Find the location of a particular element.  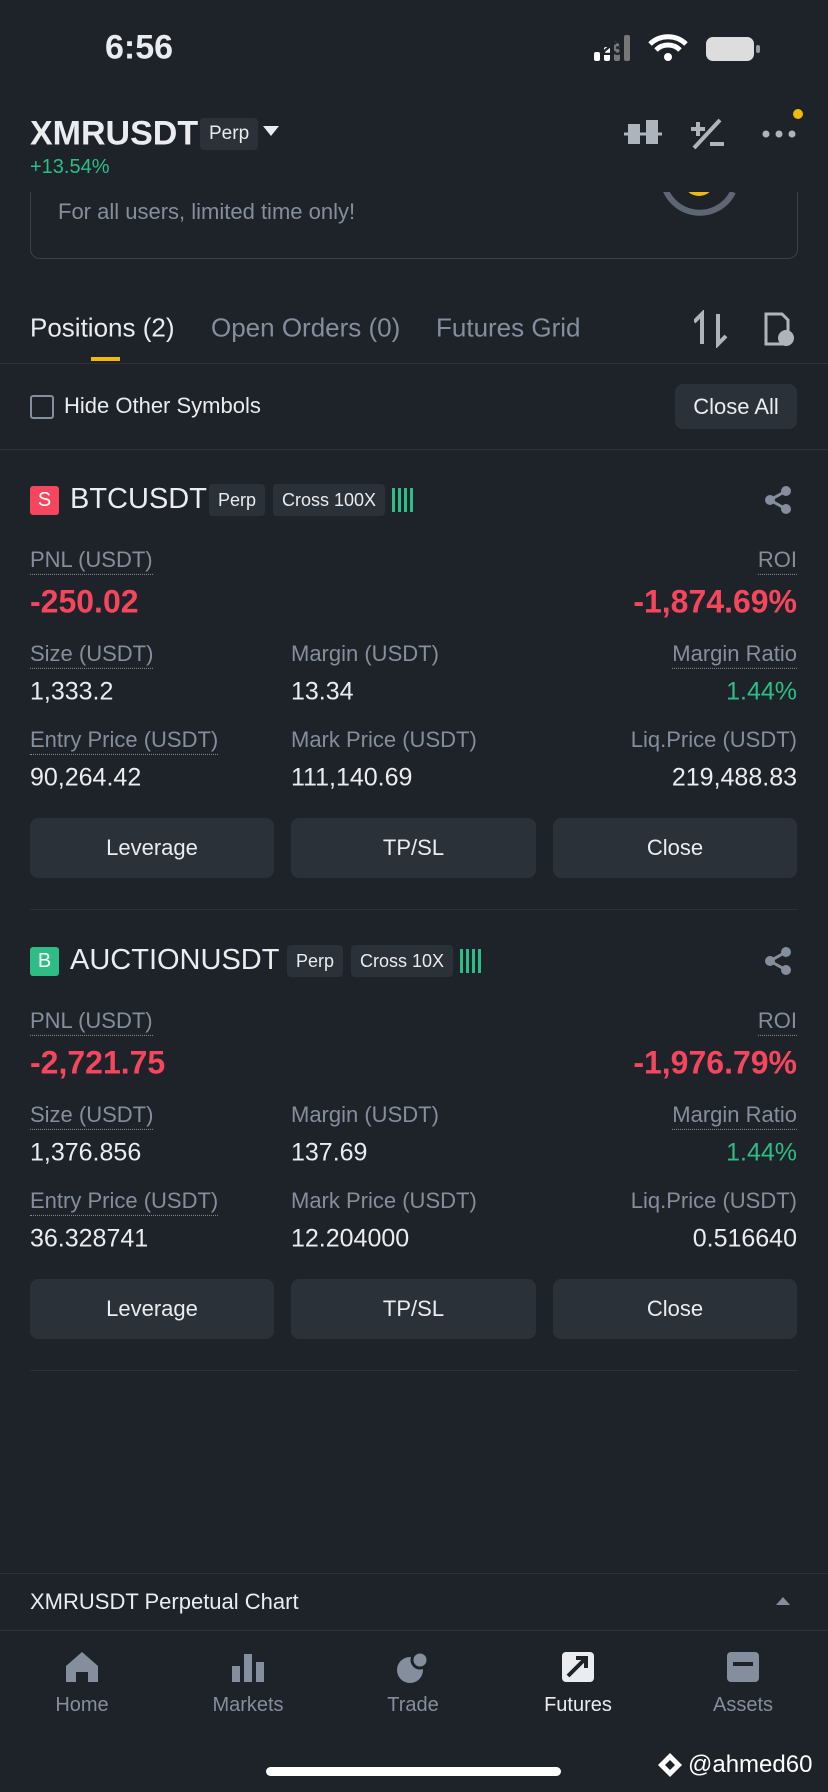

nav-item: Home is located at coordinates (82, 1690).